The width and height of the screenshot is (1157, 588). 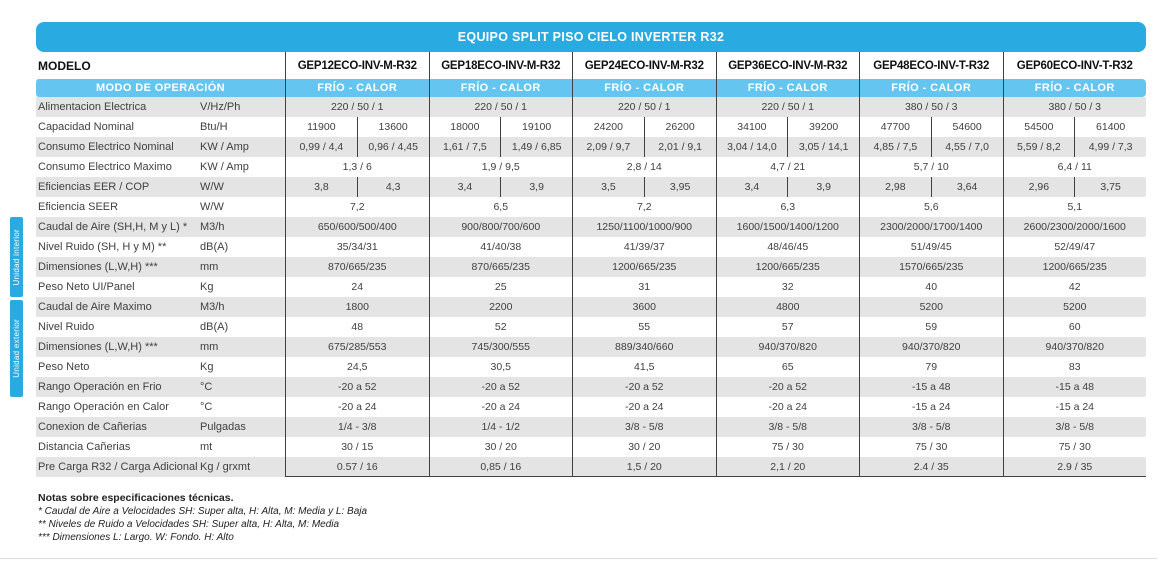 I want to click on value-cell: 3600, so click(x=644, y=307).